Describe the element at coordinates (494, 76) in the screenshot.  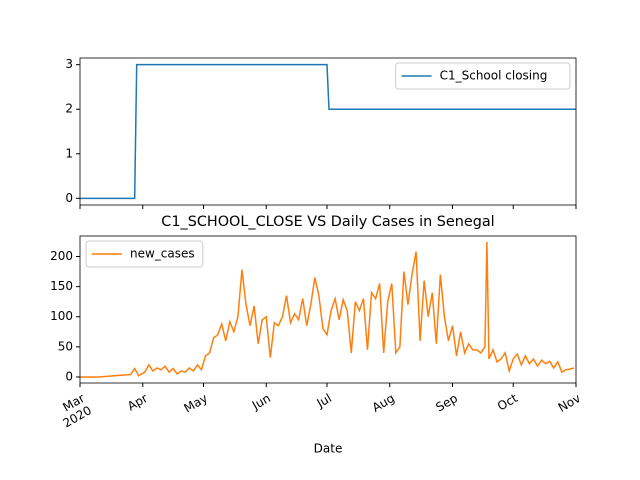
I see `legend-label: C1_School closing` at that location.